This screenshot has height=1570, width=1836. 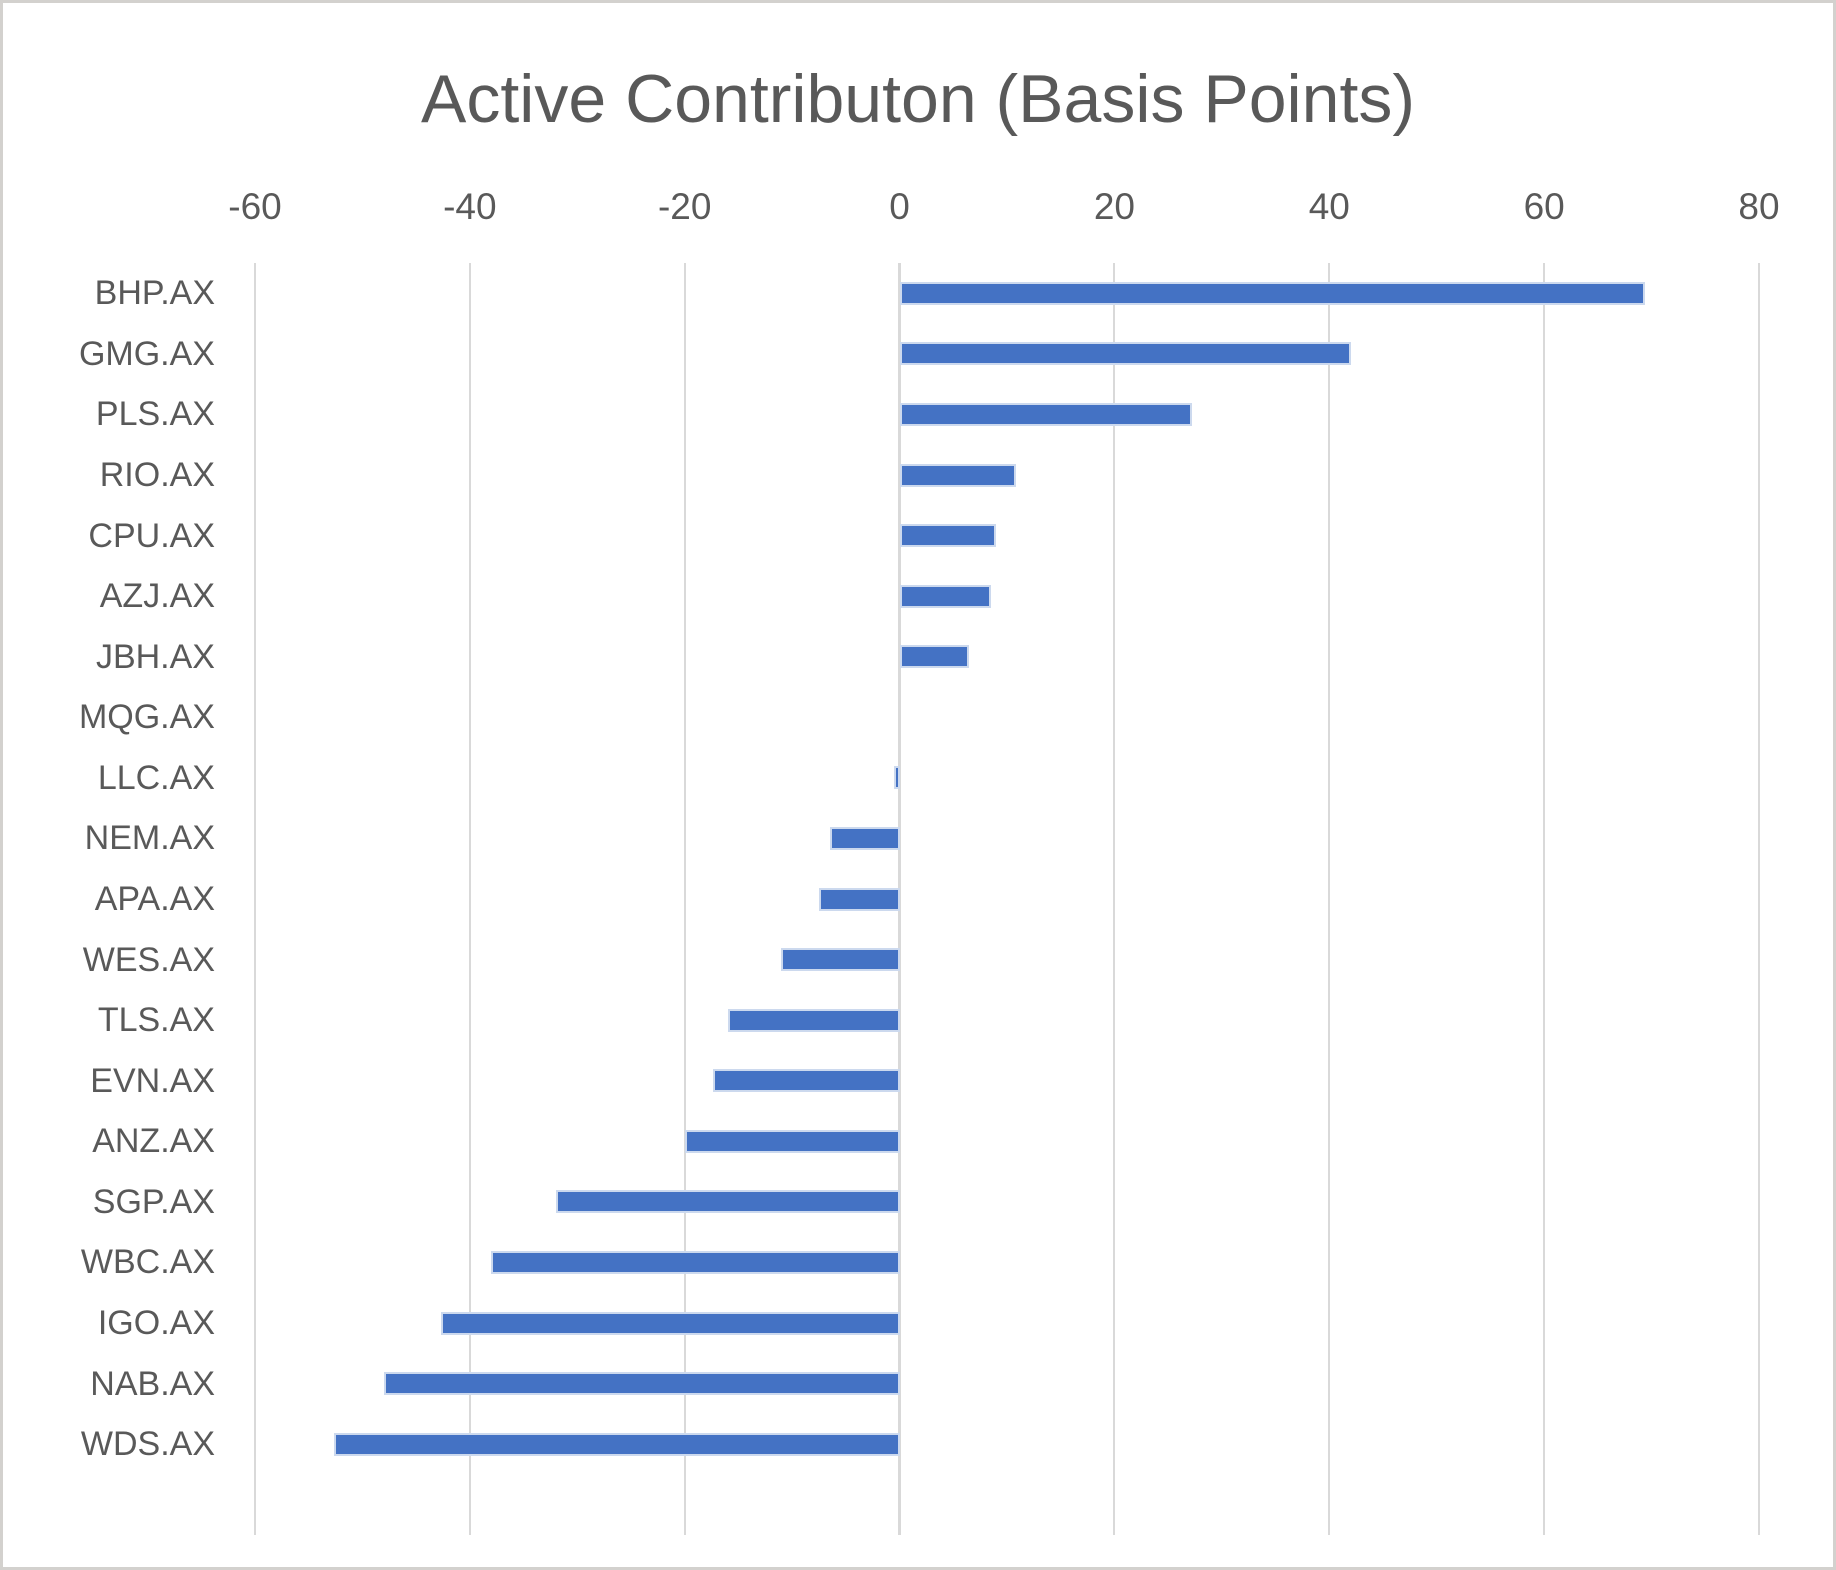 What do you see at coordinates (1329, 206) in the screenshot?
I see `x-tick-label: 40` at bounding box center [1329, 206].